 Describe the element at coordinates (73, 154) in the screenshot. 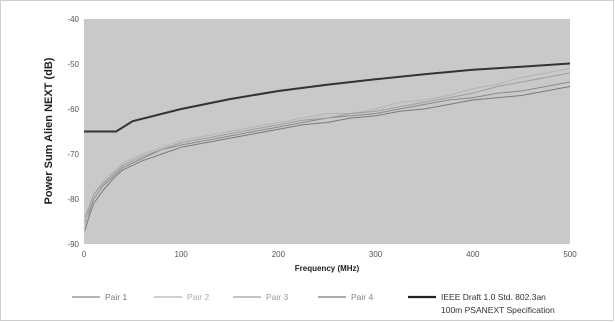

I see `y-tick-label: -70` at that location.